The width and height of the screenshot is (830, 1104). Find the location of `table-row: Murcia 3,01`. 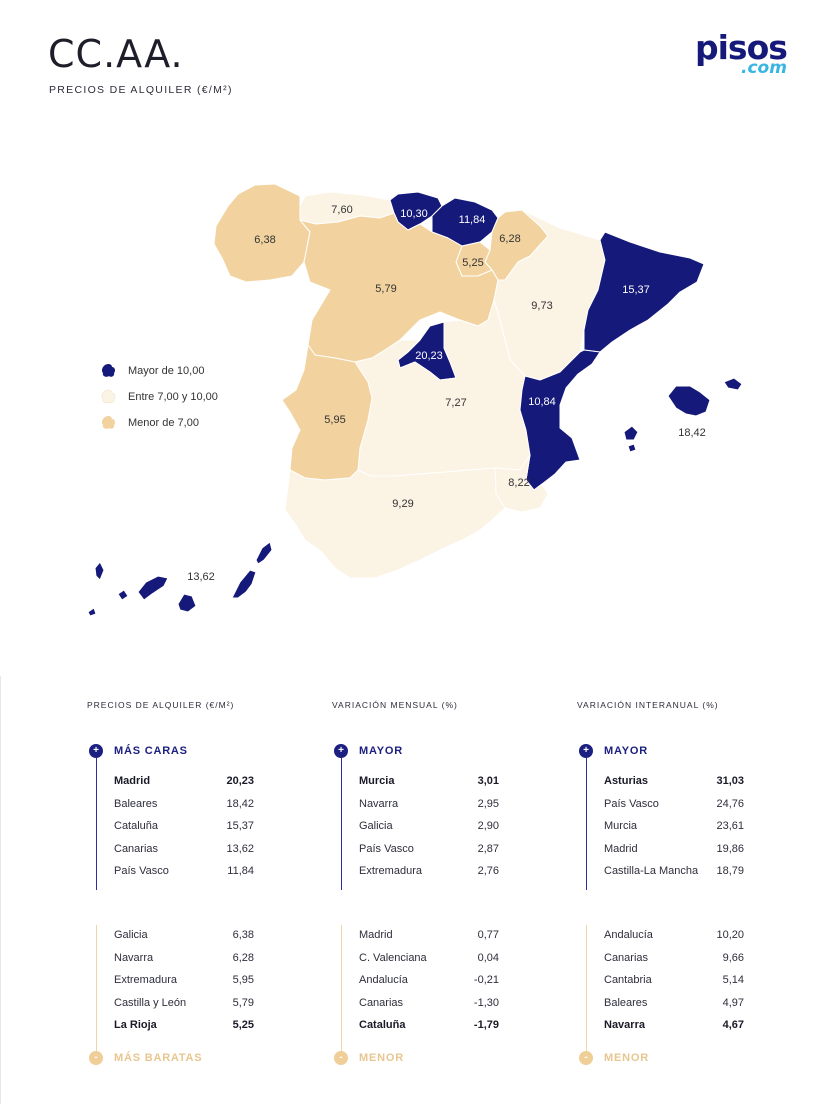

table-row: Murcia 3,01 is located at coordinates (429, 784).